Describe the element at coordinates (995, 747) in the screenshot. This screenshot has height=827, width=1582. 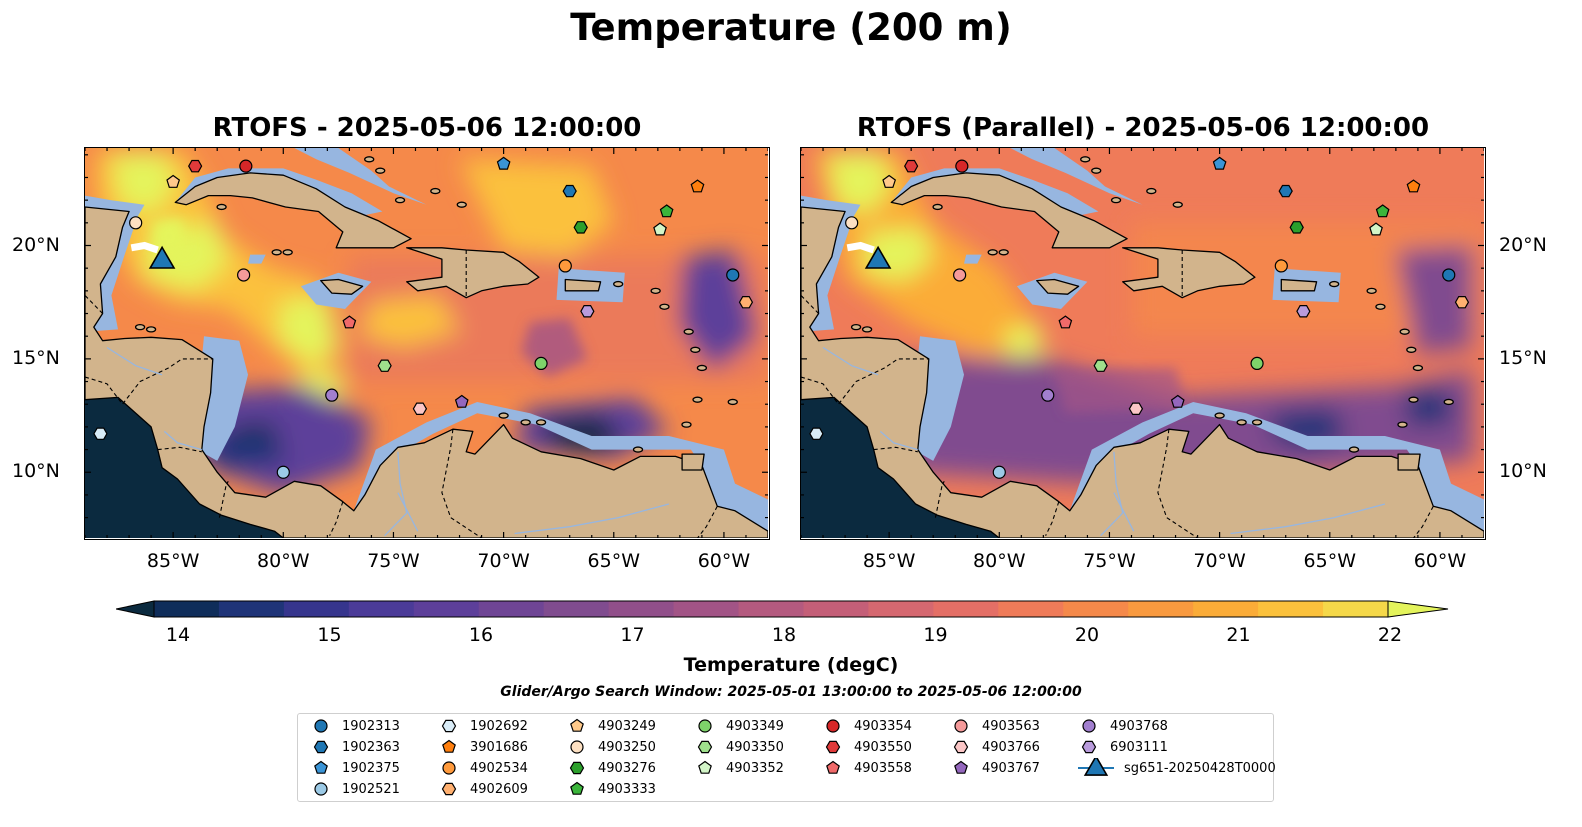
I see `legend-item: 4903766` at that location.